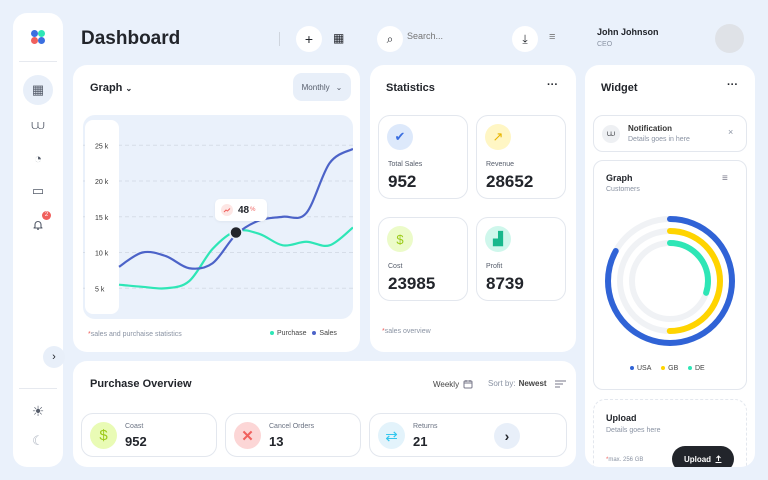 Image resolution: width=768 pixels, height=480 pixels. Describe the element at coordinates (102, 182) in the screenshot. I see `y-tick-label: 20 k` at that location.